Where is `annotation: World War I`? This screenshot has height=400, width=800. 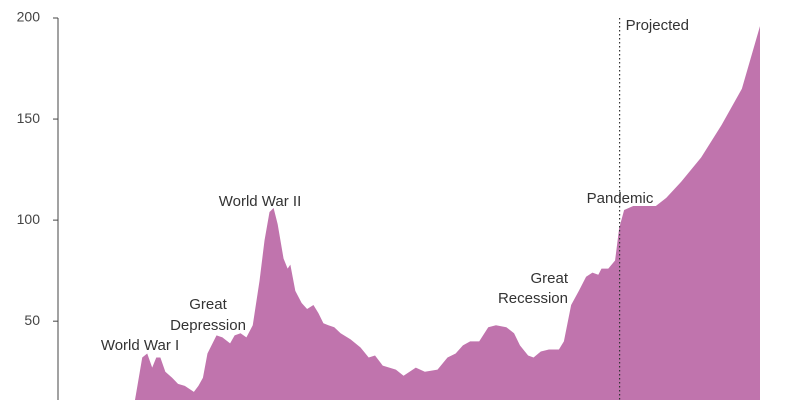 annotation: World War I is located at coordinates (140, 345).